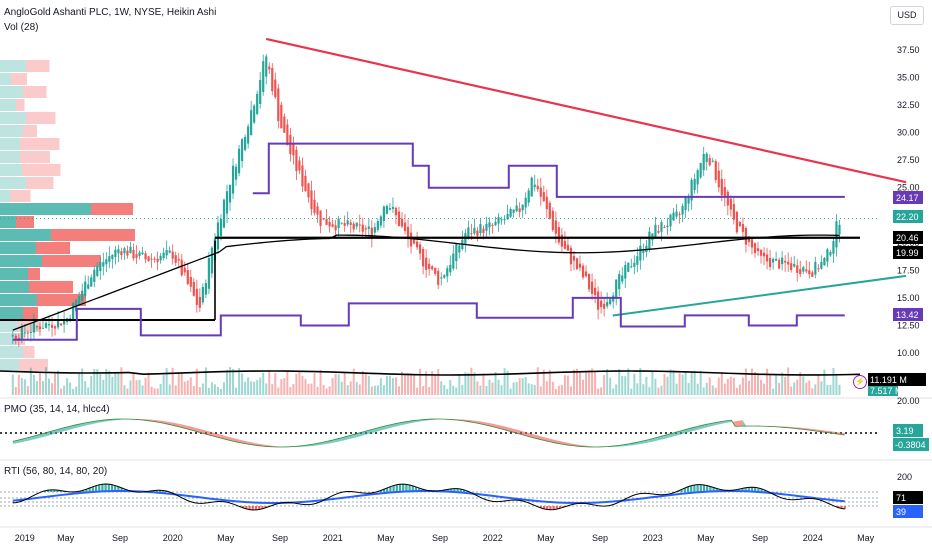 The width and height of the screenshot is (932, 550). What do you see at coordinates (908, 160) in the screenshot?
I see `price-axis-label: 27.50` at bounding box center [908, 160].